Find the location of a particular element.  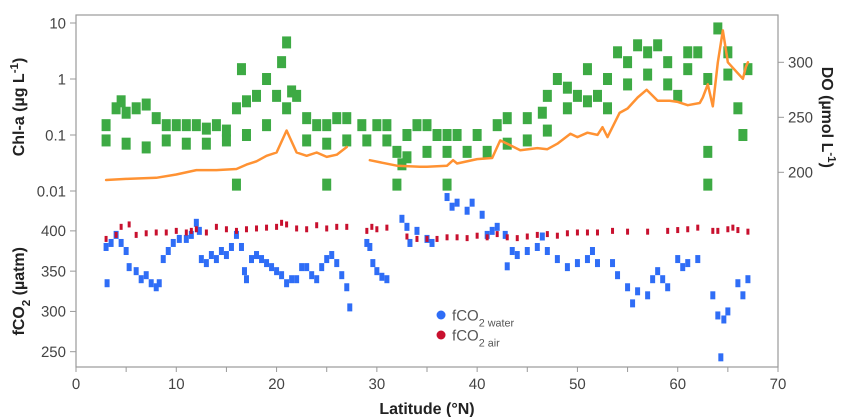

x-axis-title: Latitude (°N) is located at coordinates (427, 409).